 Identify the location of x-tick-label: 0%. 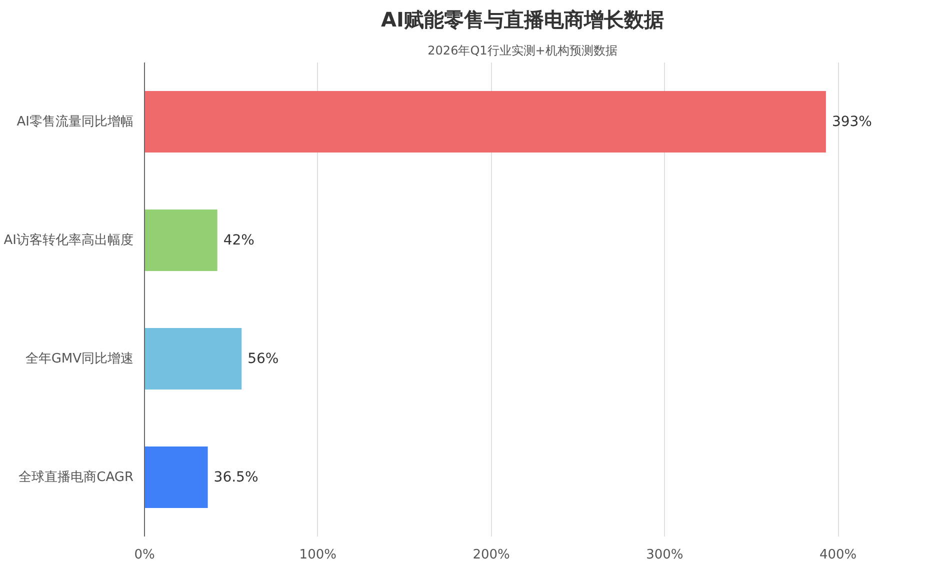
(144, 555).